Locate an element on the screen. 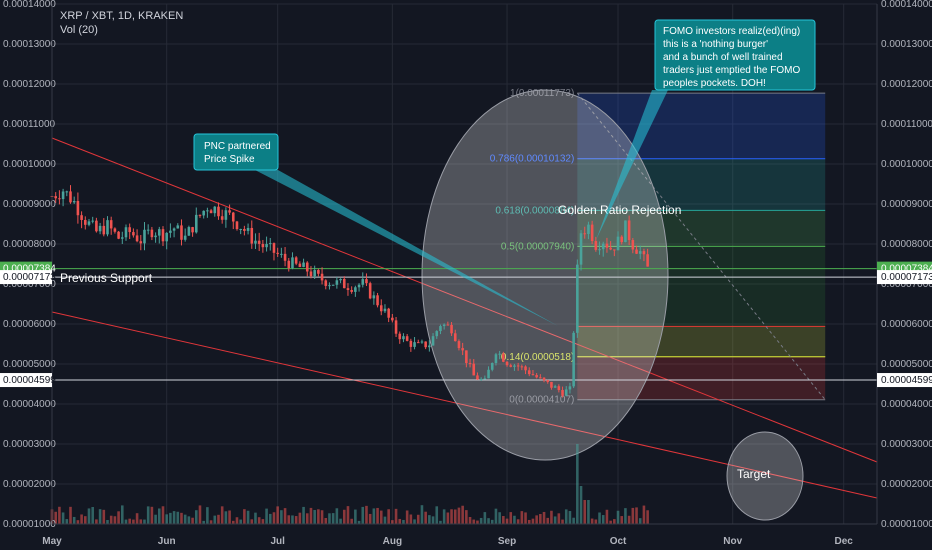  date-tick-label: Aug is located at coordinates (392, 541).